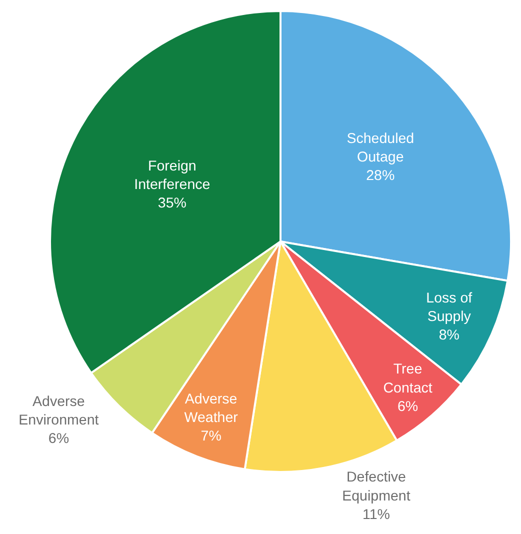  What do you see at coordinates (380, 148) in the screenshot?
I see `slice-label: Scheduled Outage` at bounding box center [380, 148].